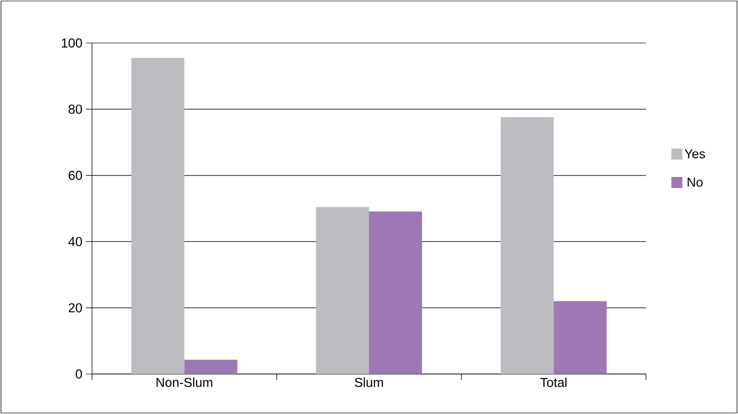  Describe the element at coordinates (695, 182) in the screenshot. I see `legend-label: No` at that location.